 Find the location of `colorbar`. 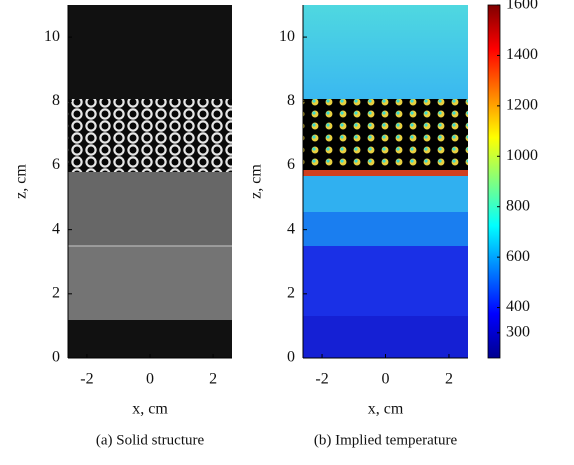

colorbar is located at coordinates (494, 181).